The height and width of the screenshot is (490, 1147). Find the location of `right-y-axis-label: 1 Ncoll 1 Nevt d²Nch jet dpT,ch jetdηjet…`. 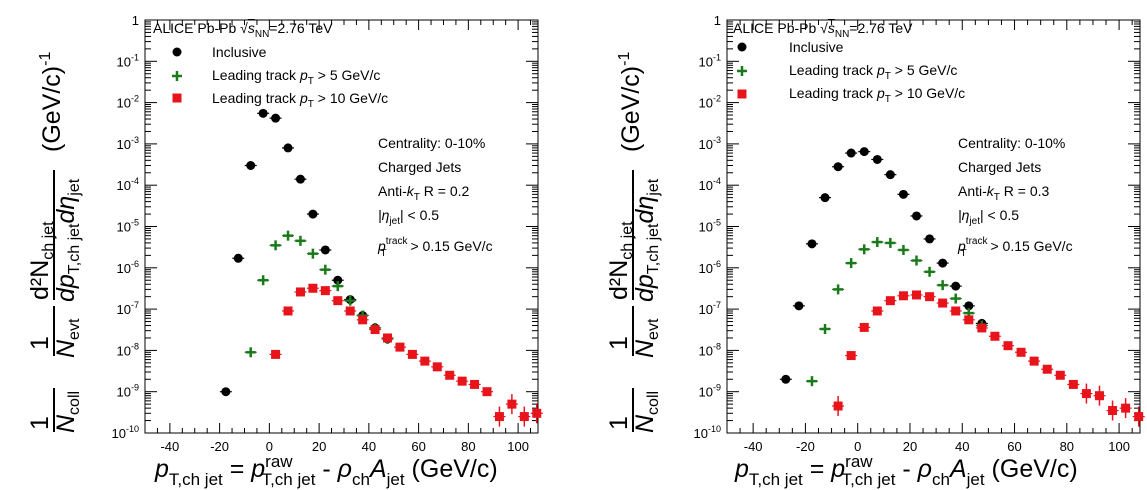

right-y-axis-label: 1 Ncoll 1 Nevt d²Nch jet dpT,ch jetdηjet… is located at coordinates (633, 242).